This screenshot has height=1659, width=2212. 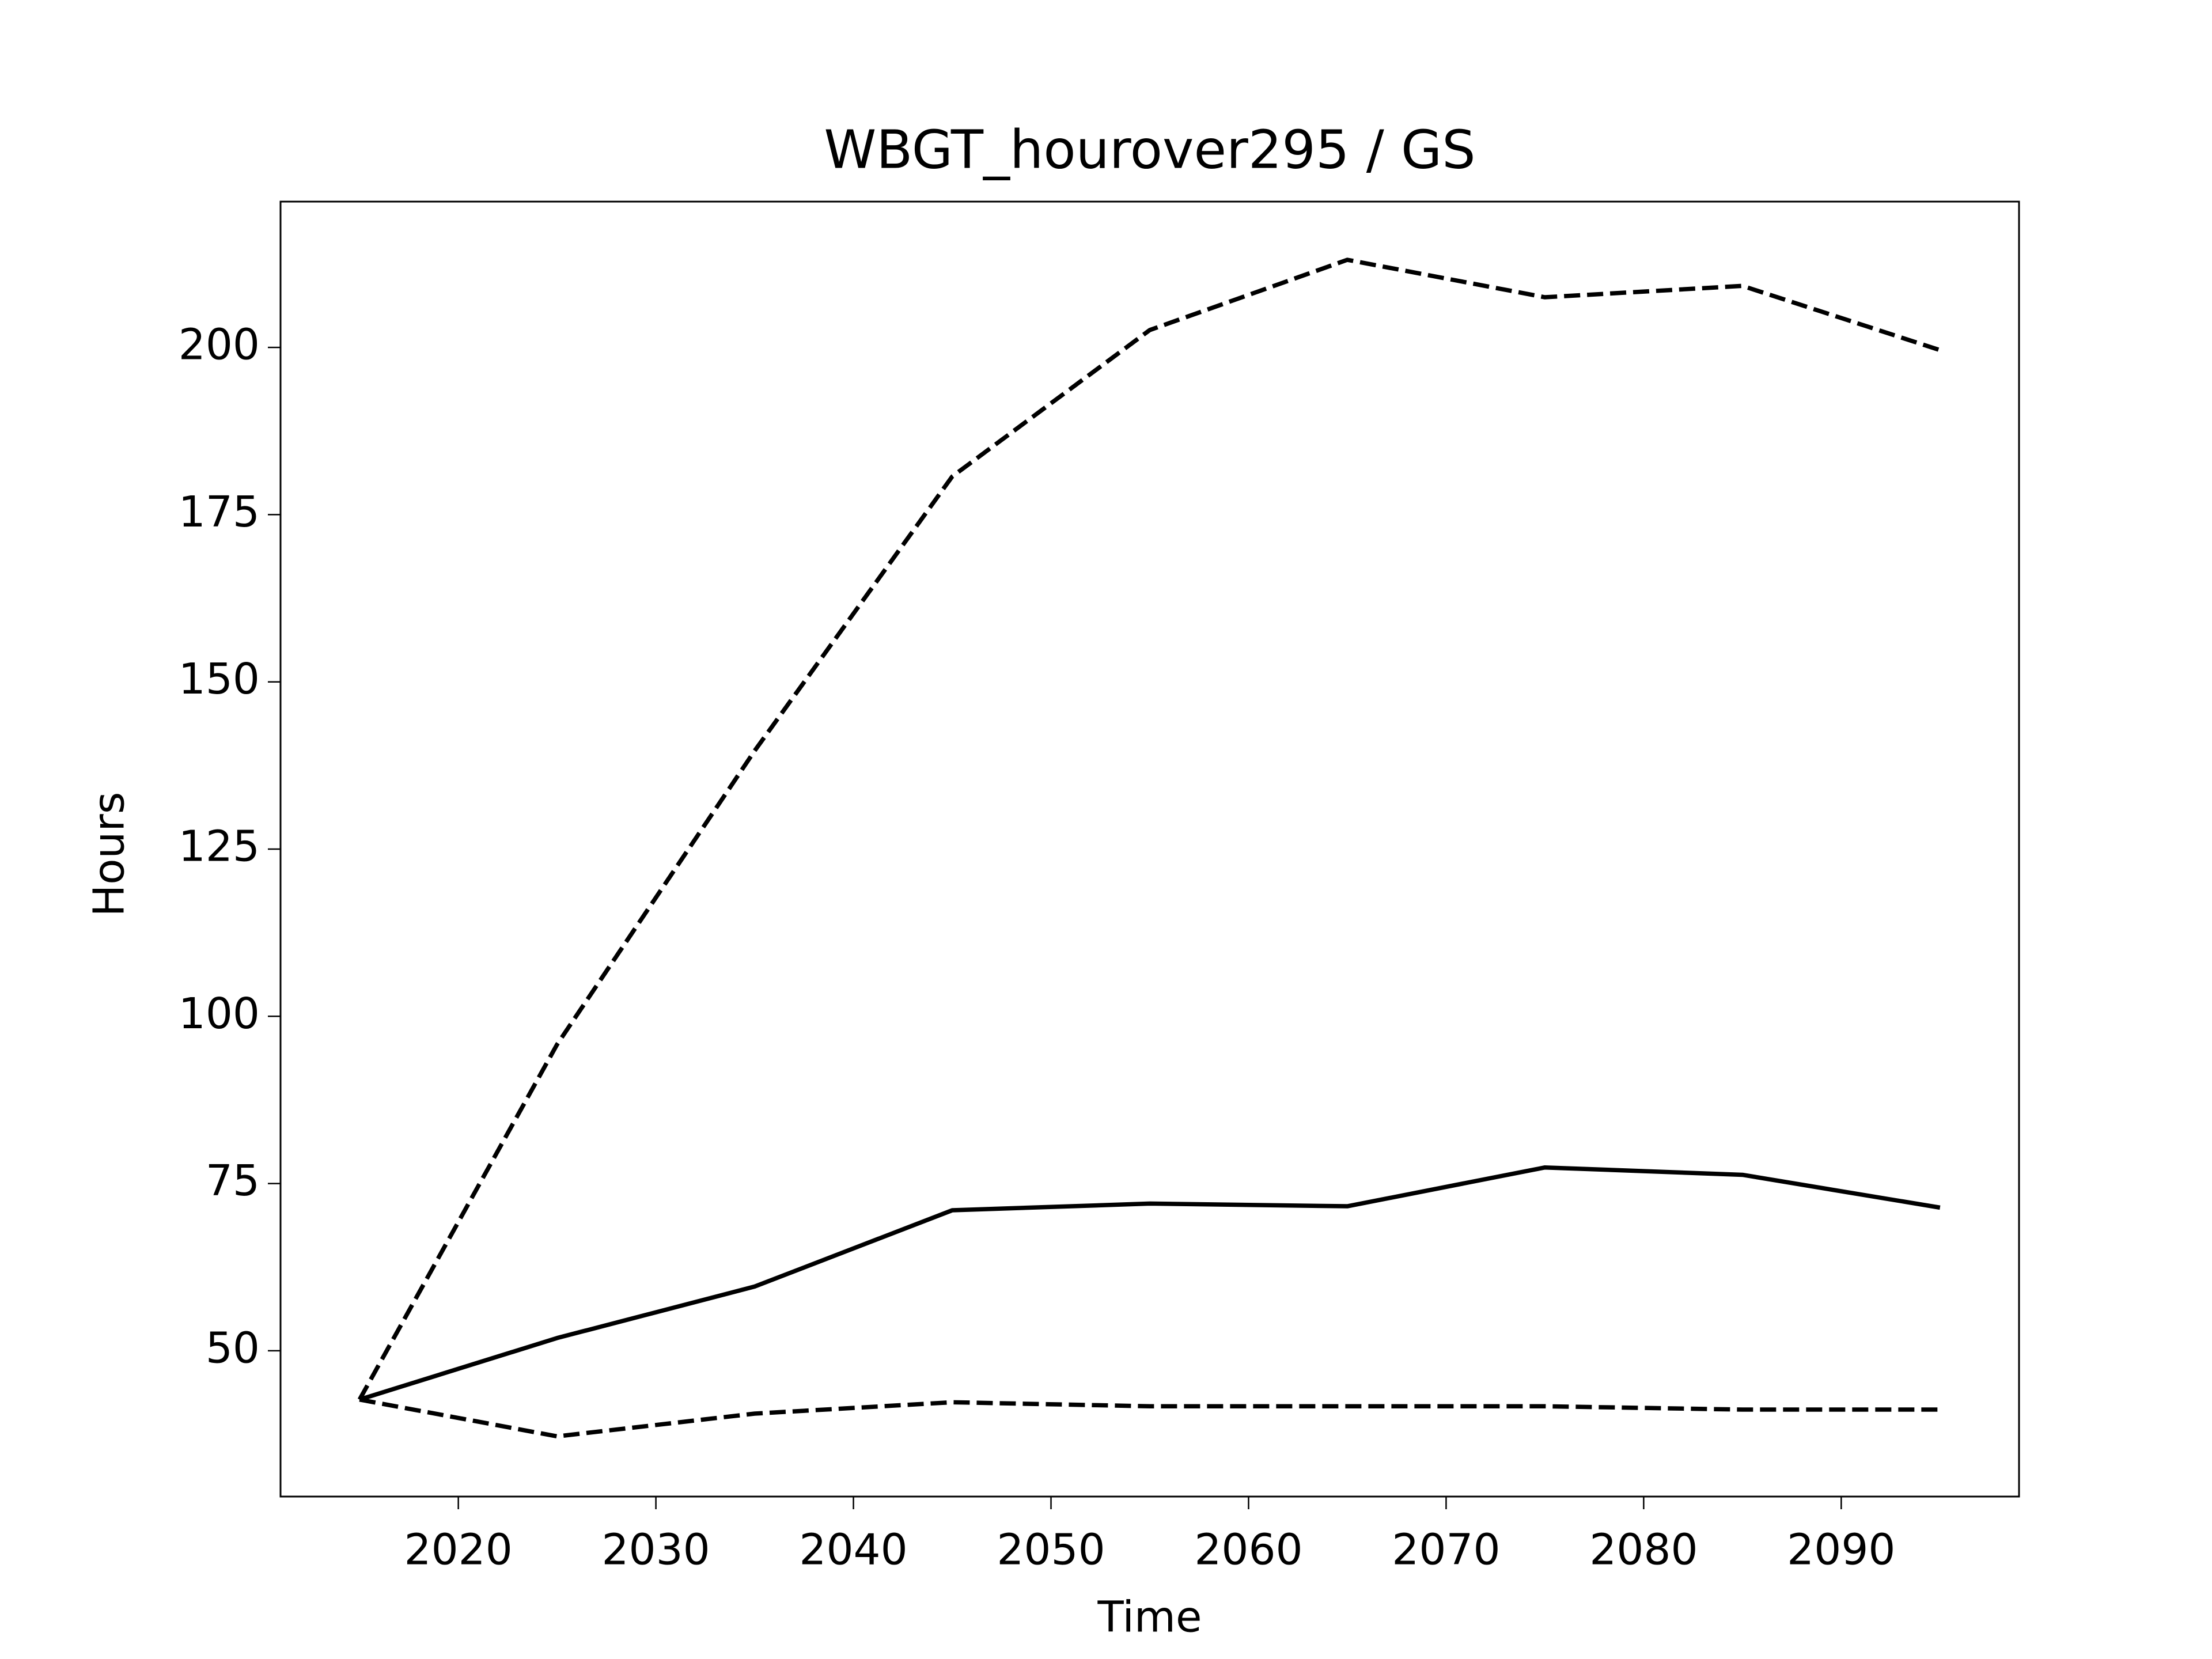 What do you see at coordinates (1643, 1550) in the screenshot?
I see `x-tick-label: 2080` at bounding box center [1643, 1550].